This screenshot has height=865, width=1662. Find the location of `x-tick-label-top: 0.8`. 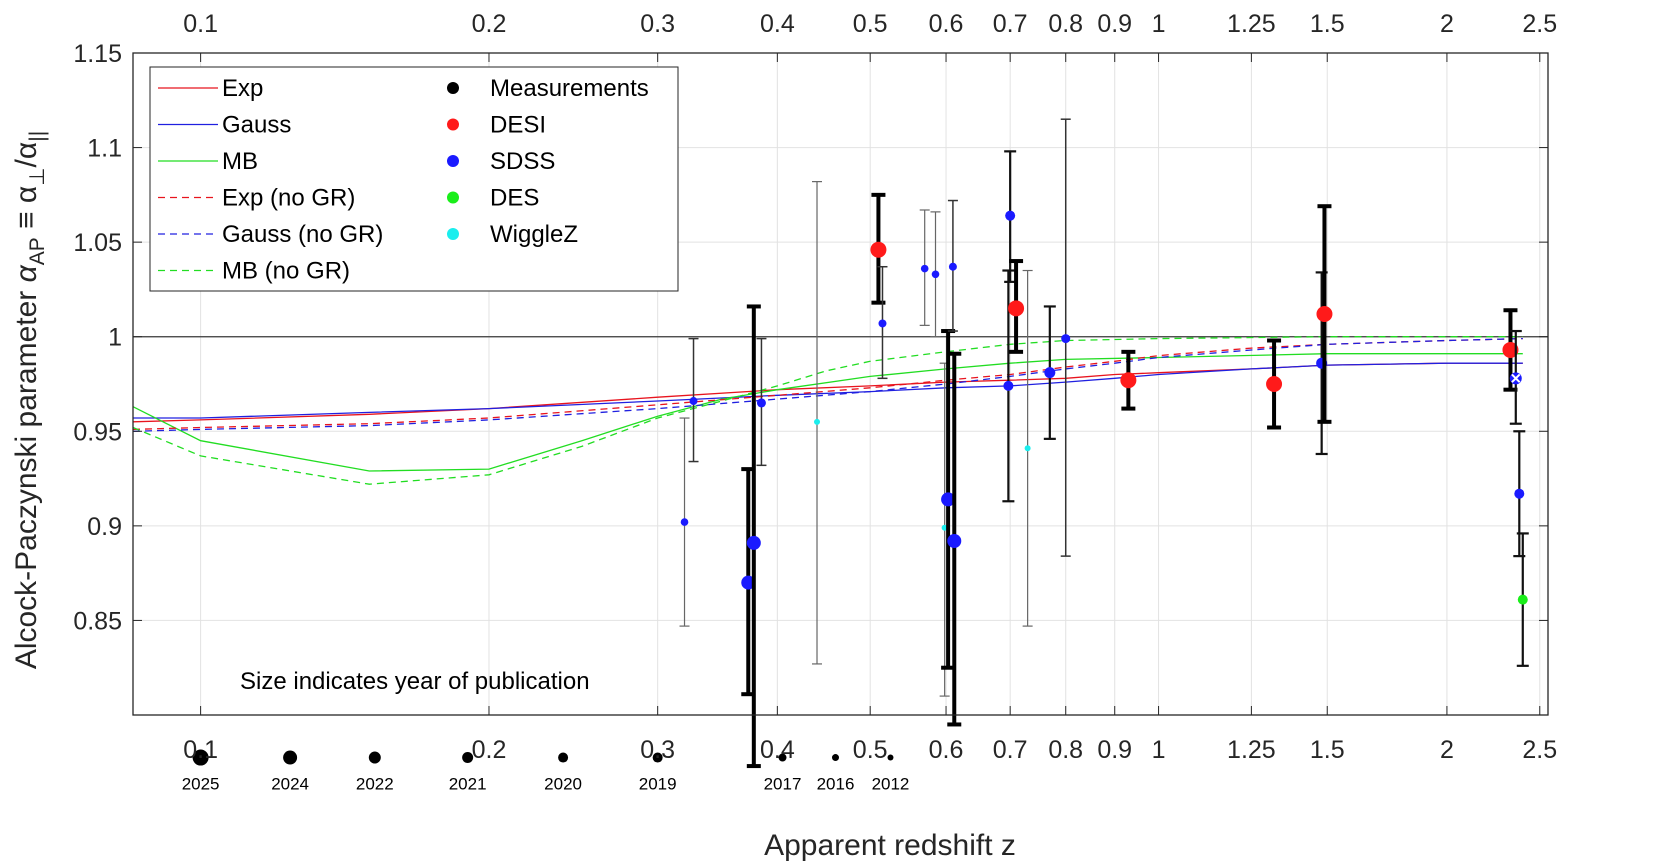

x-tick-label-top: 0.8 is located at coordinates (1065, 24).